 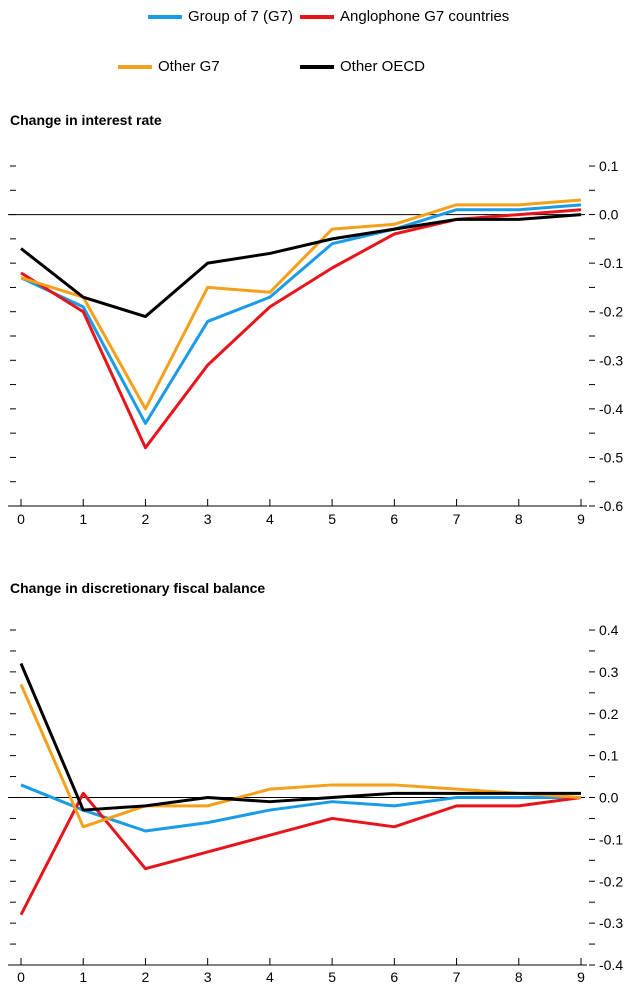 What do you see at coordinates (611, 457) in the screenshot?
I see `y-tick-label: -0.5` at bounding box center [611, 457].